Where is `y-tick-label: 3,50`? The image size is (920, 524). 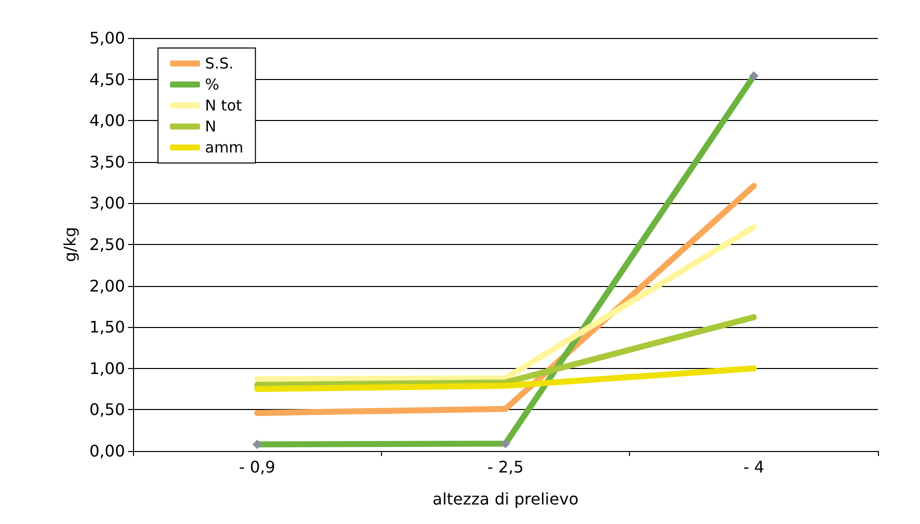
y-tick-label: 3,50 is located at coordinates (107, 162).